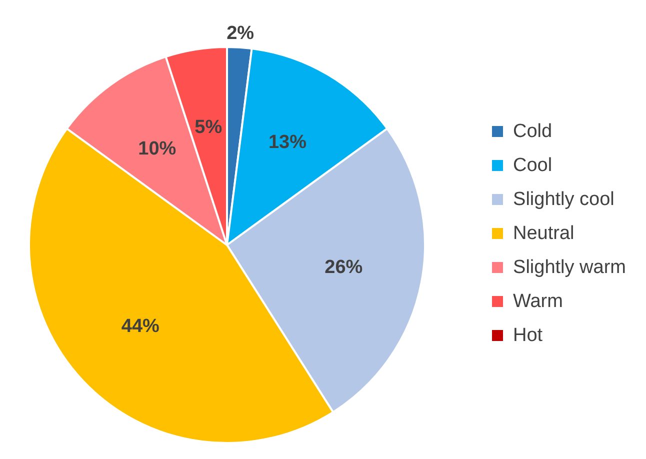 The width and height of the screenshot is (646, 459). Describe the element at coordinates (140, 326) in the screenshot. I see `data-label: 44%` at that location.